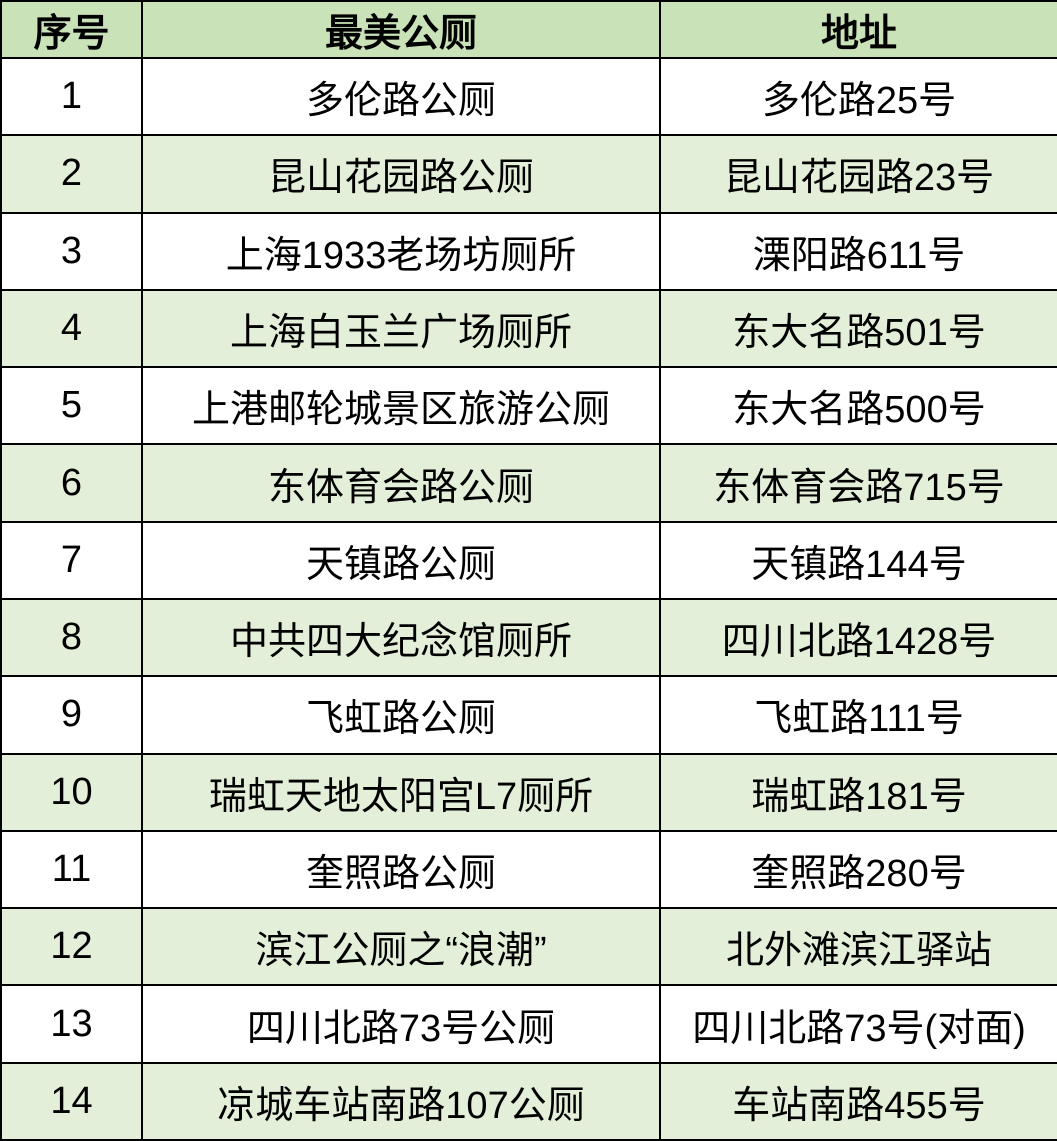 Image resolution: width=1057 pixels, height=1141 pixels. Describe the element at coordinates (401, 1024) in the screenshot. I see `table-cell: 四川北路73号公厕` at that location.